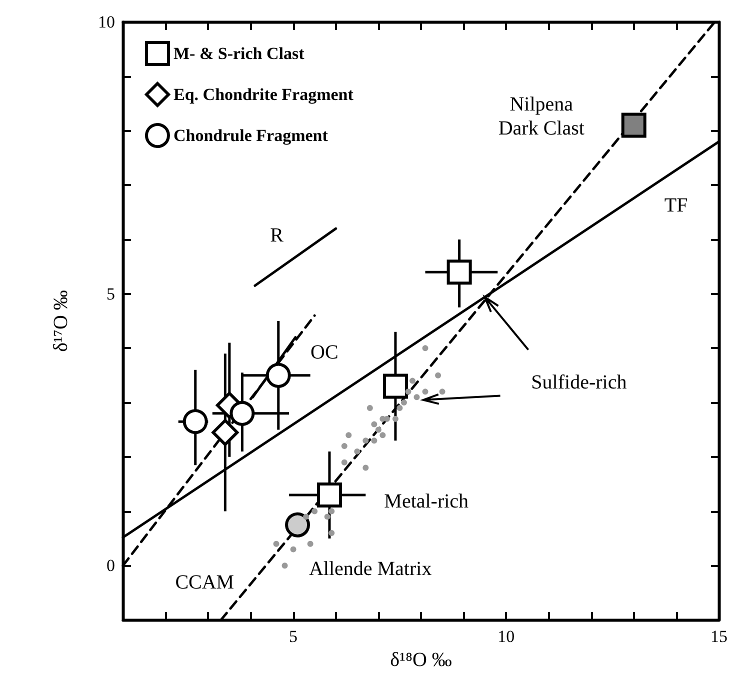  What do you see at coordinates (204, 582) in the screenshot?
I see `annotation: CCAM` at bounding box center [204, 582].